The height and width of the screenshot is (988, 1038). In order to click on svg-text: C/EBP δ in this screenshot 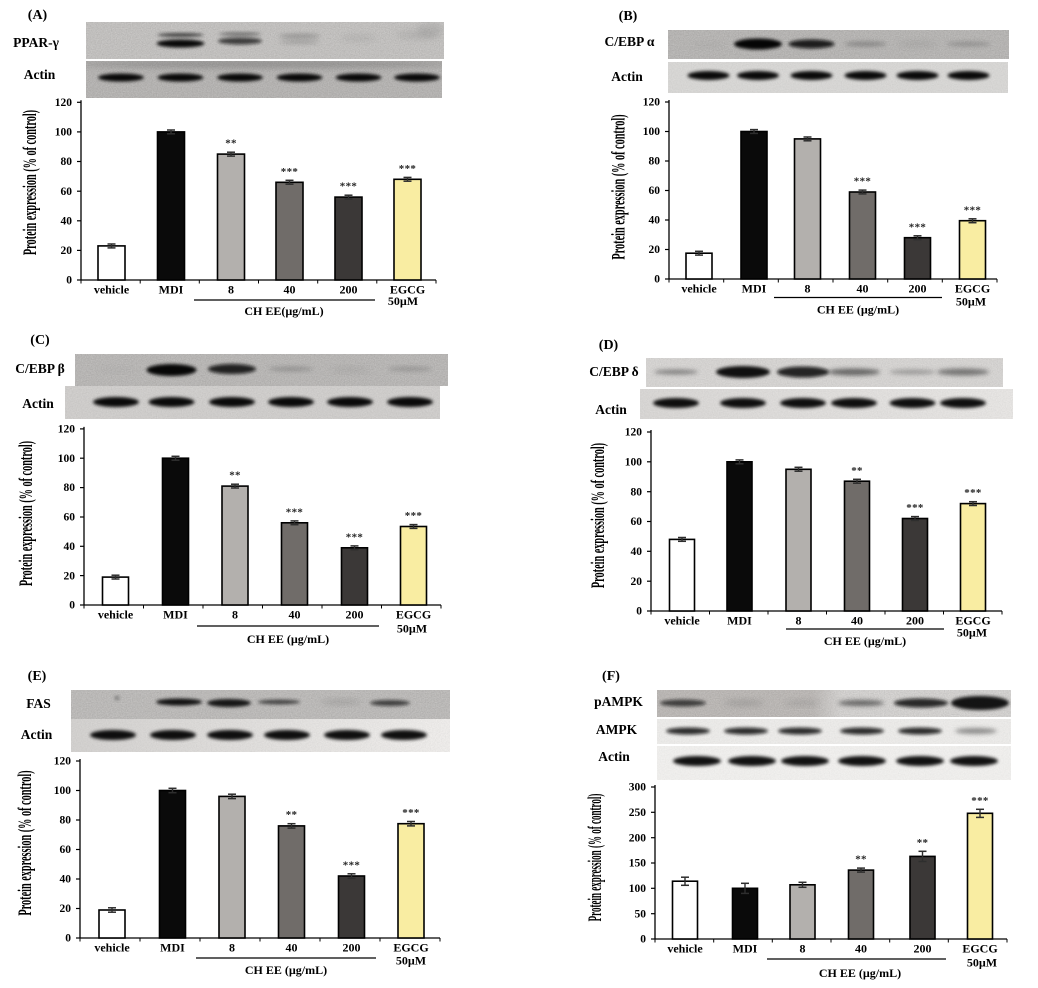, I will do `click(613, 371)`.